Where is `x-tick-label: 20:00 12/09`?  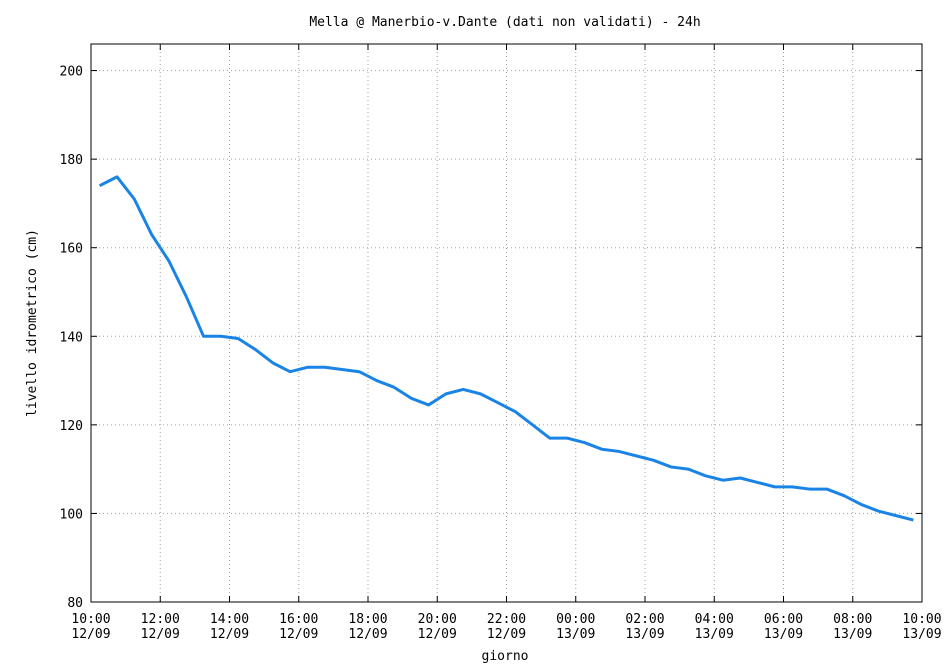 x-tick-label: 20:00 12/09 is located at coordinates (437, 627).